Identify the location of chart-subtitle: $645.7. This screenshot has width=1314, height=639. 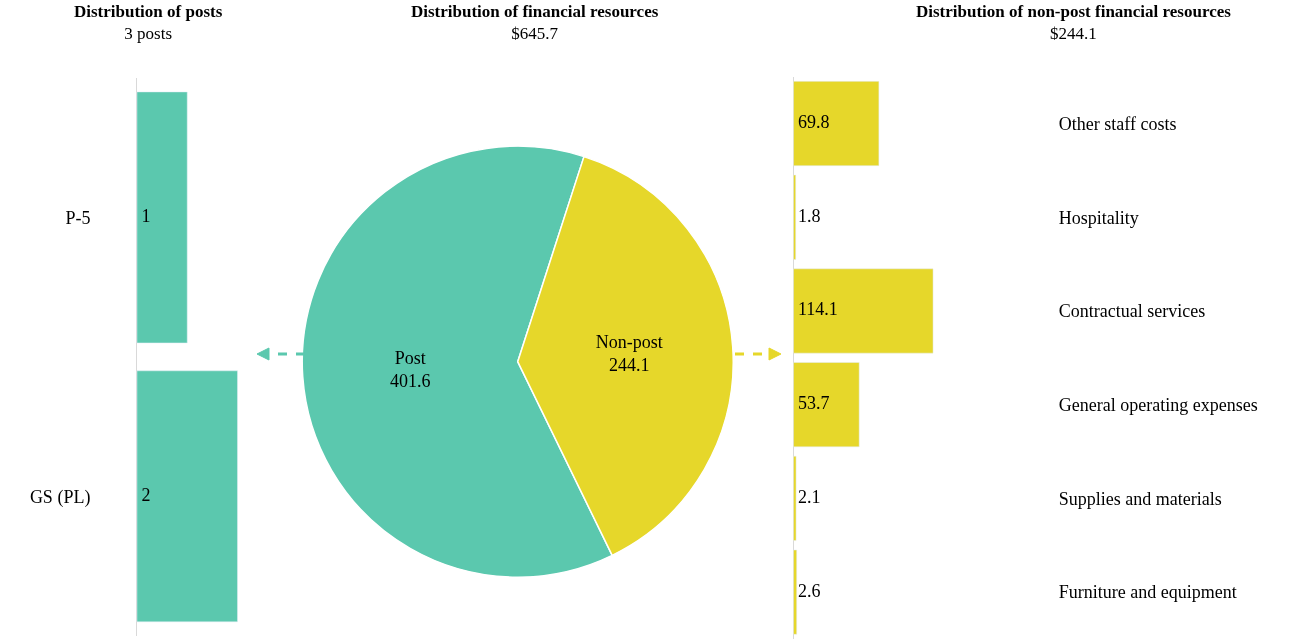
(535, 34).